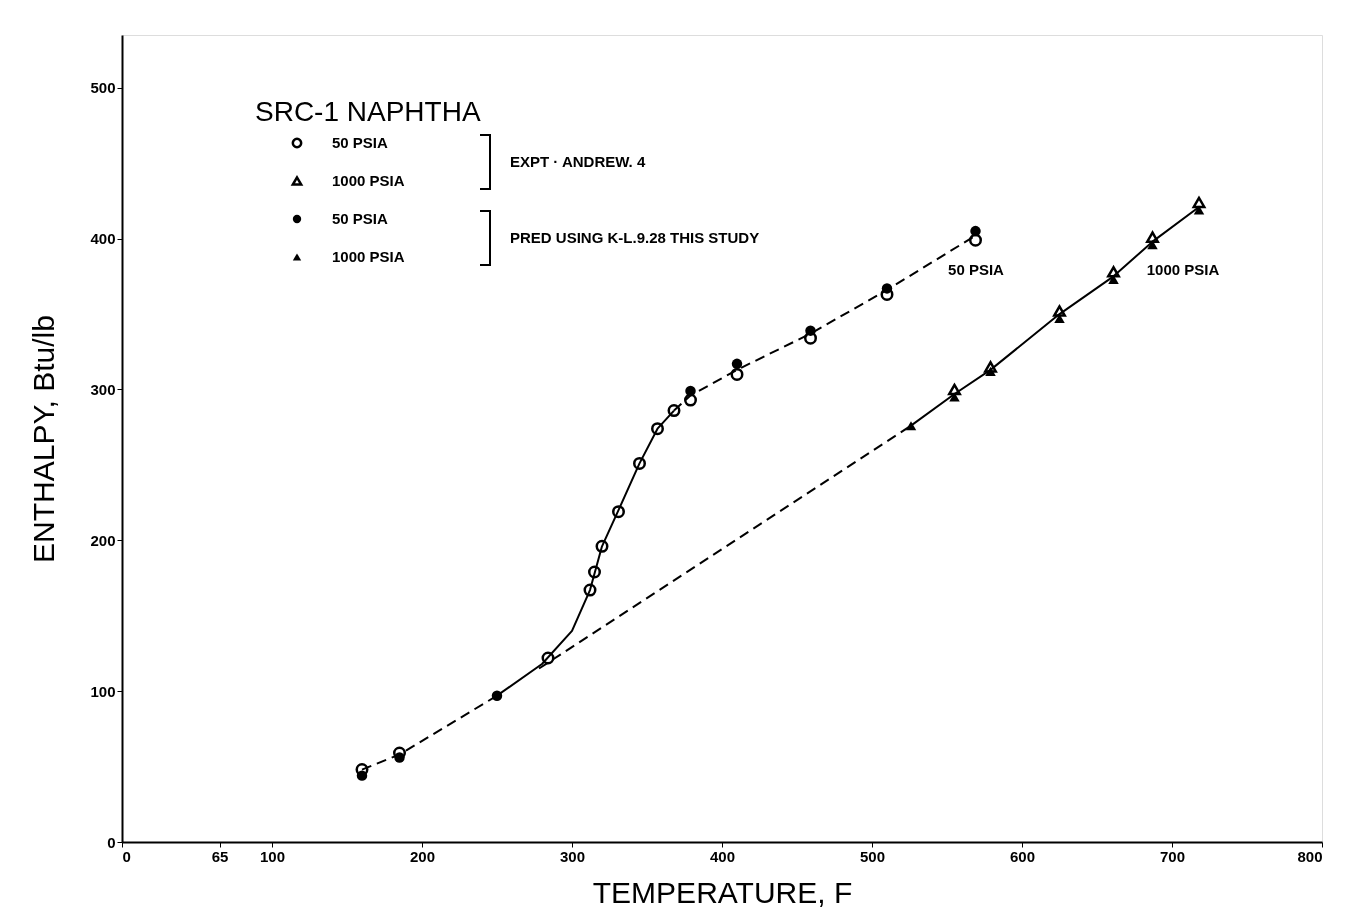  I want to click on y-tick-label: 100, so click(103, 691).